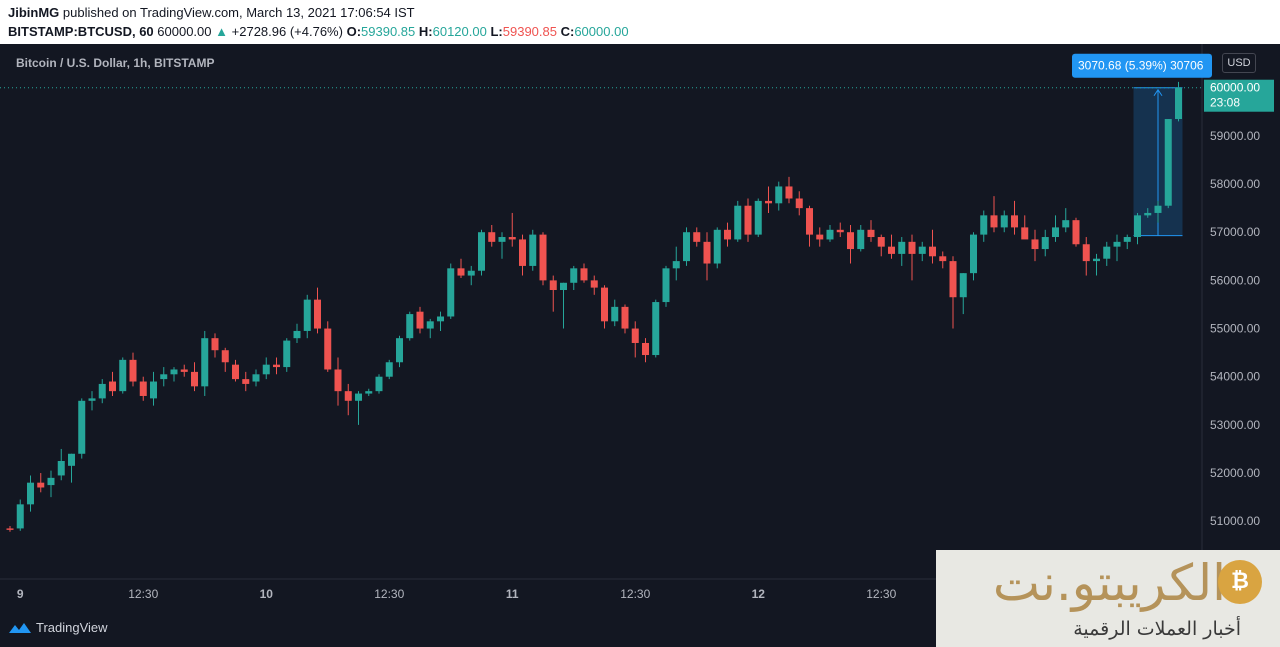 The width and height of the screenshot is (1280, 647). I want to click on tradingview-brand: TradingView, so click(58, 627).